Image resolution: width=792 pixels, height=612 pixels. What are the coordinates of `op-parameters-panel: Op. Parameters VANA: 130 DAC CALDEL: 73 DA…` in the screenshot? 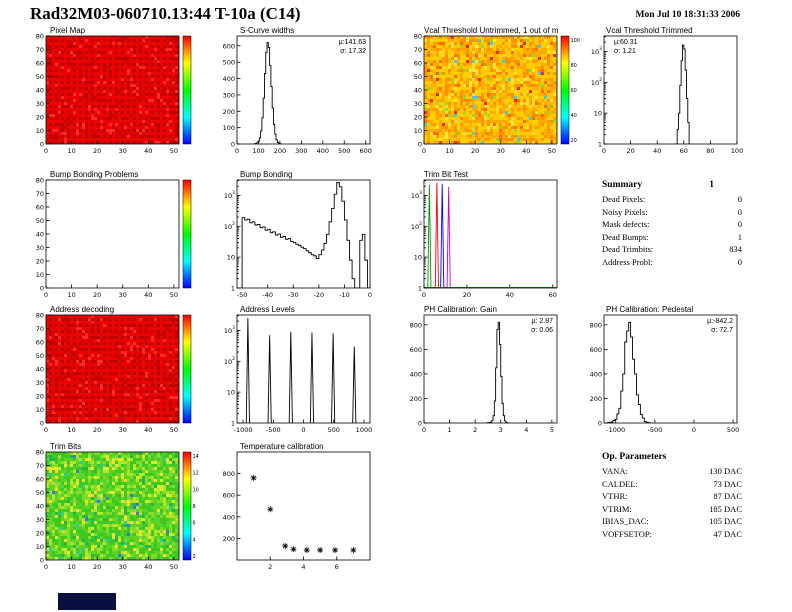 It's located at (672, 496).